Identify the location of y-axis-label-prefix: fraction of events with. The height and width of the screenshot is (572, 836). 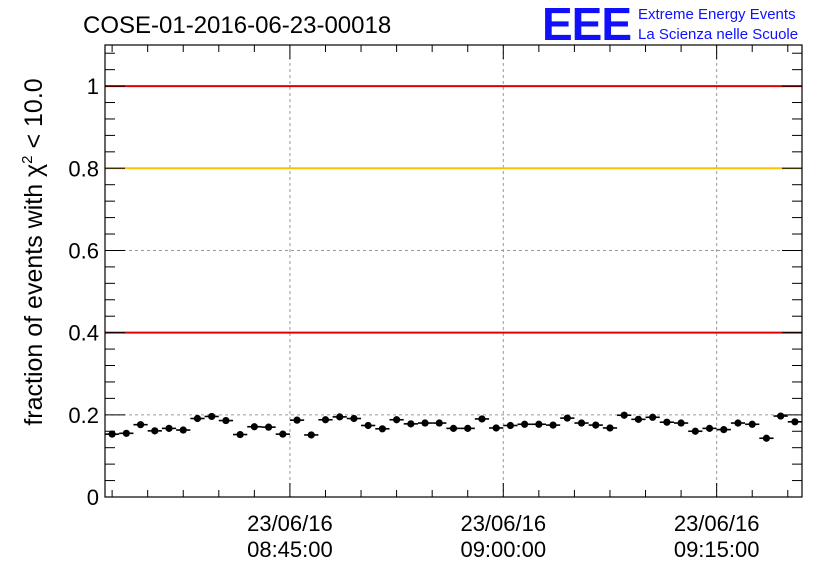
(34, 301).